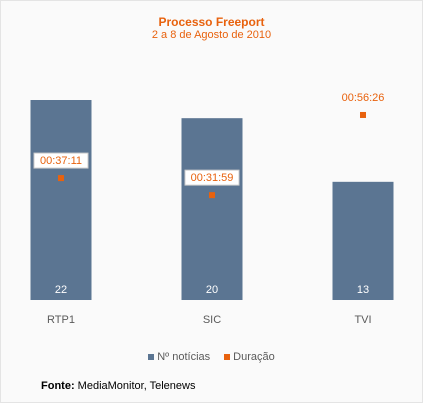 This screenshot has height=403, width=423. I want to click on duration-label-box-sic, so click(212, 177).